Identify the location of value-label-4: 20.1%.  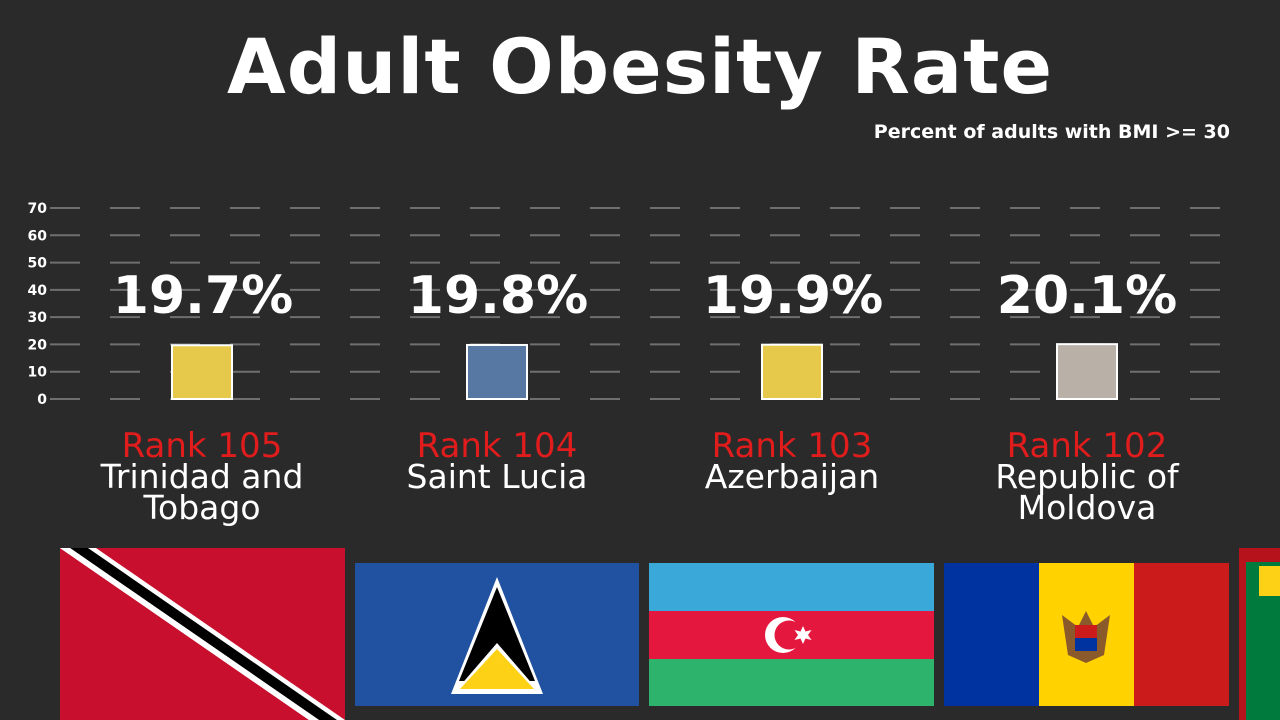
(1087, 296).